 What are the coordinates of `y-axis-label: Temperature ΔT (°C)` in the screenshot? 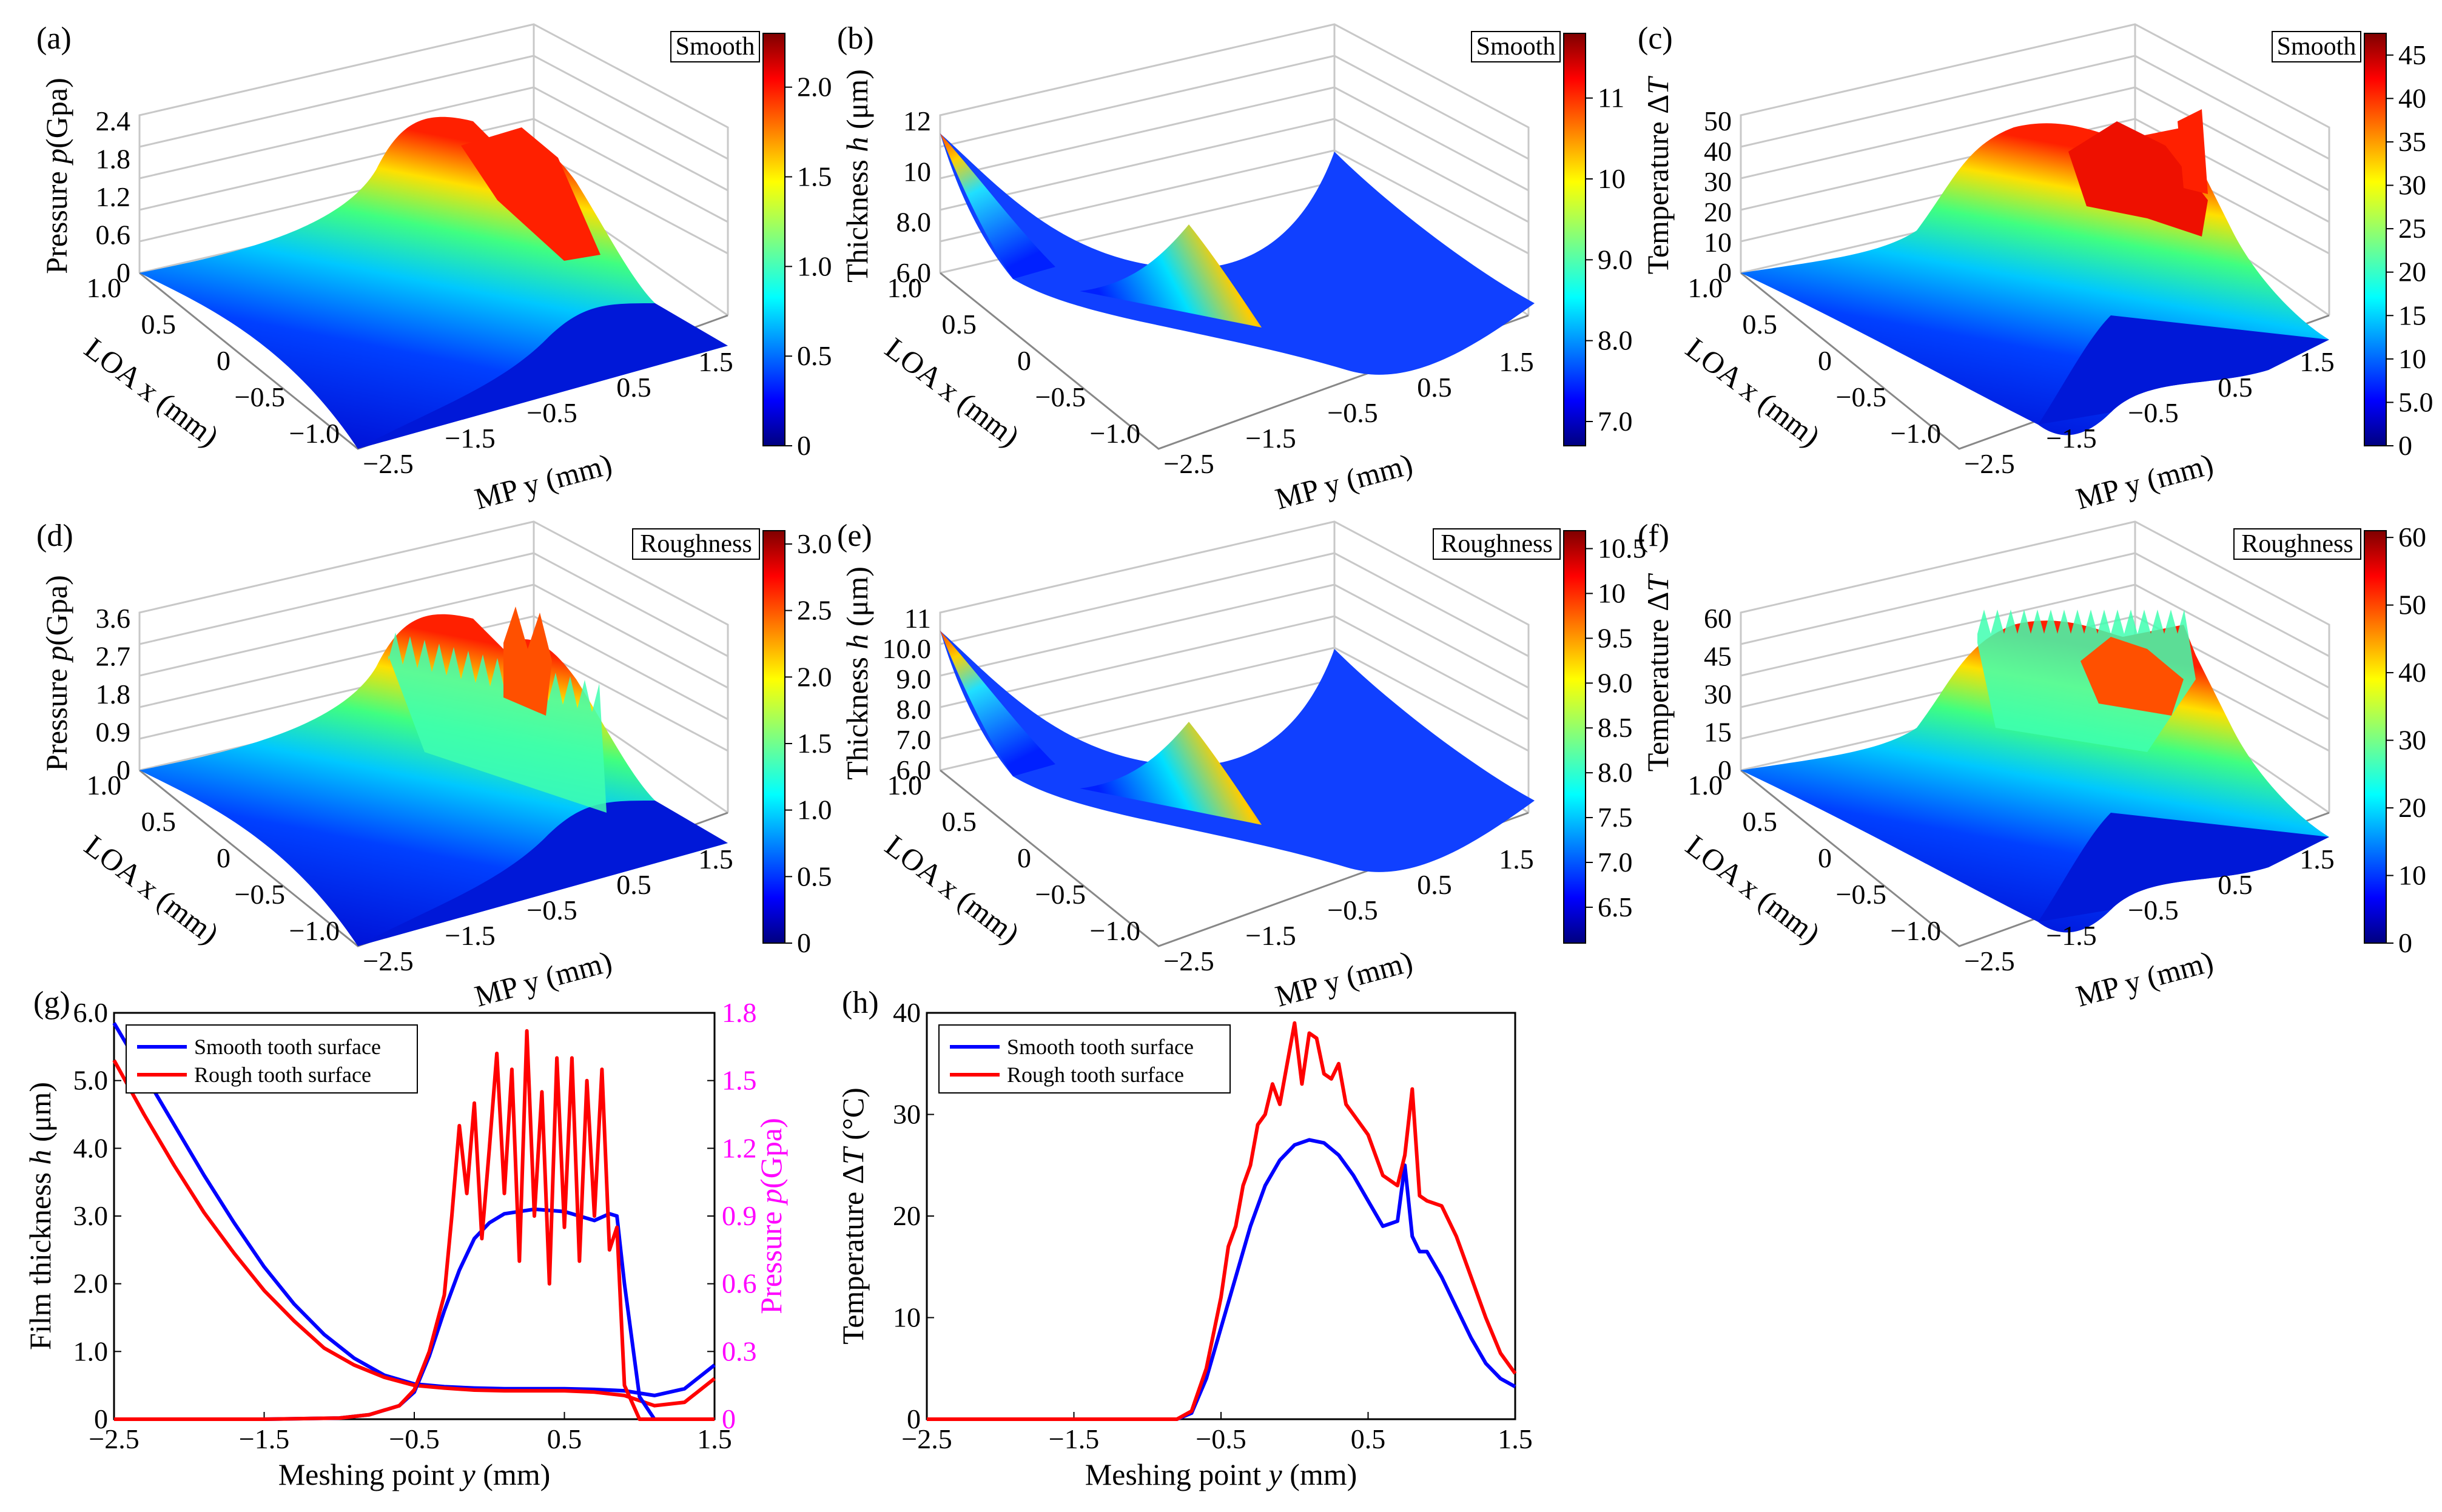 It's located at (853, 1216).